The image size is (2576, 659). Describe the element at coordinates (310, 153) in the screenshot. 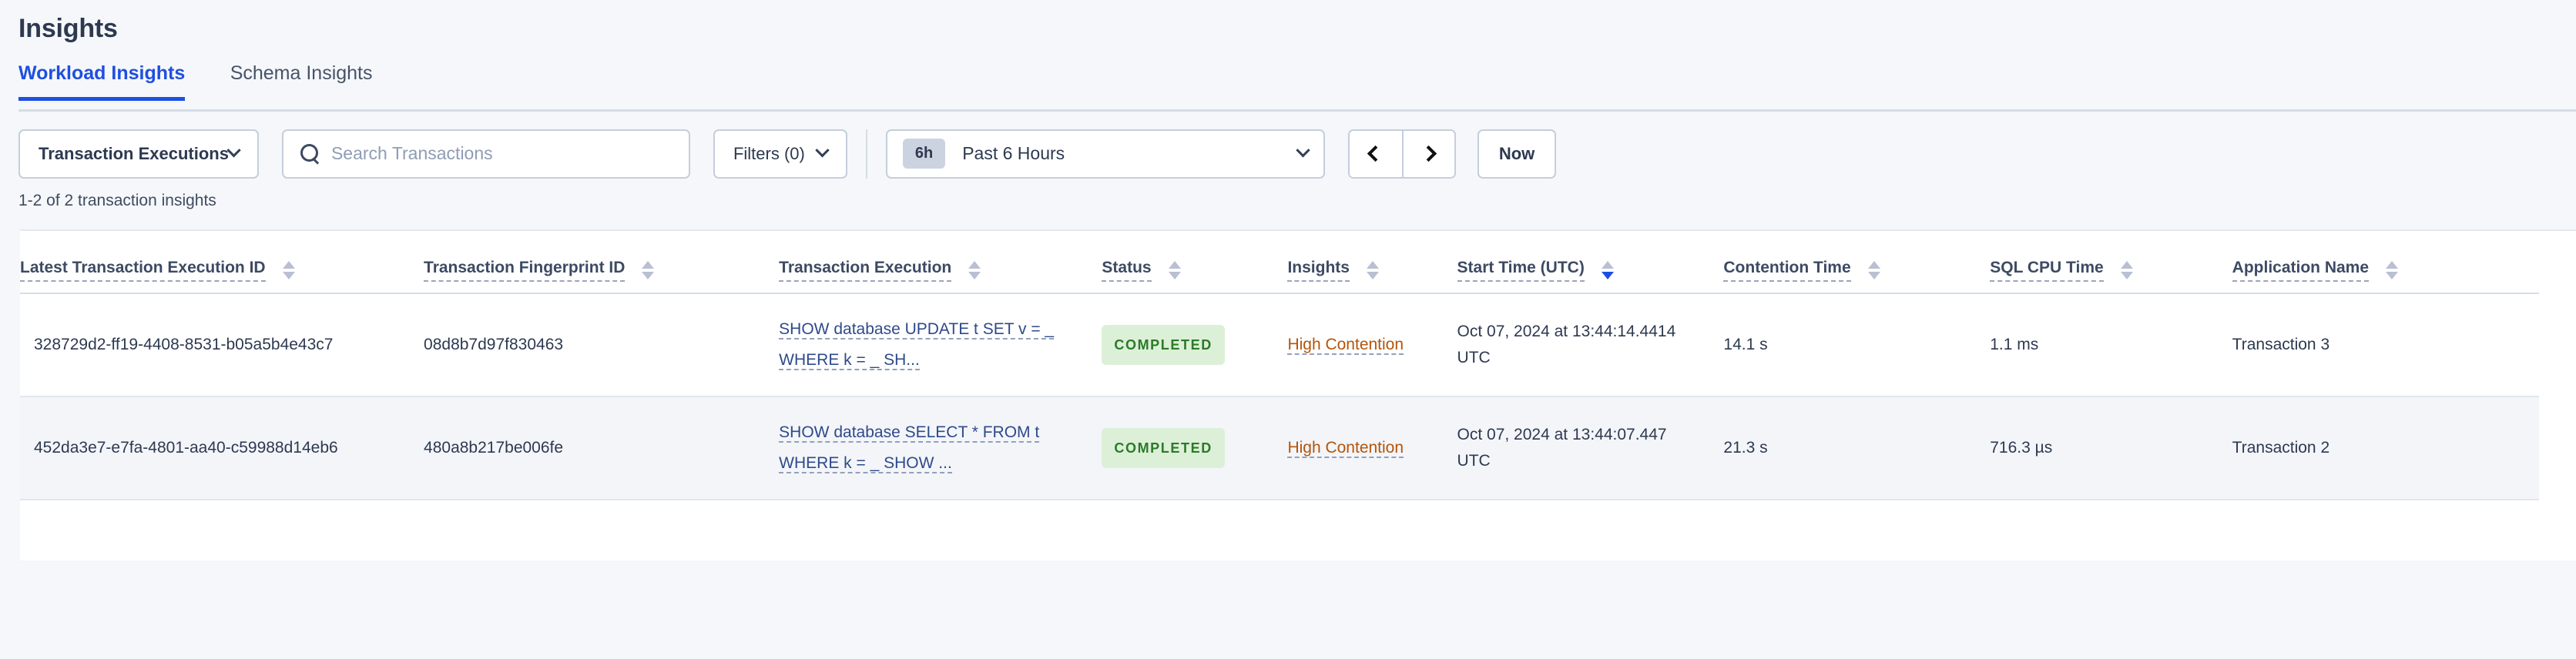

I see `search-icon` at that location.